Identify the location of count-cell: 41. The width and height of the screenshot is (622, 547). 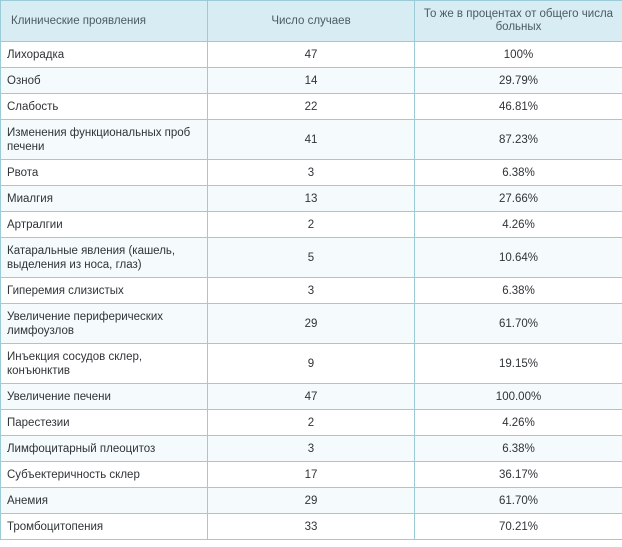
(311, 139).